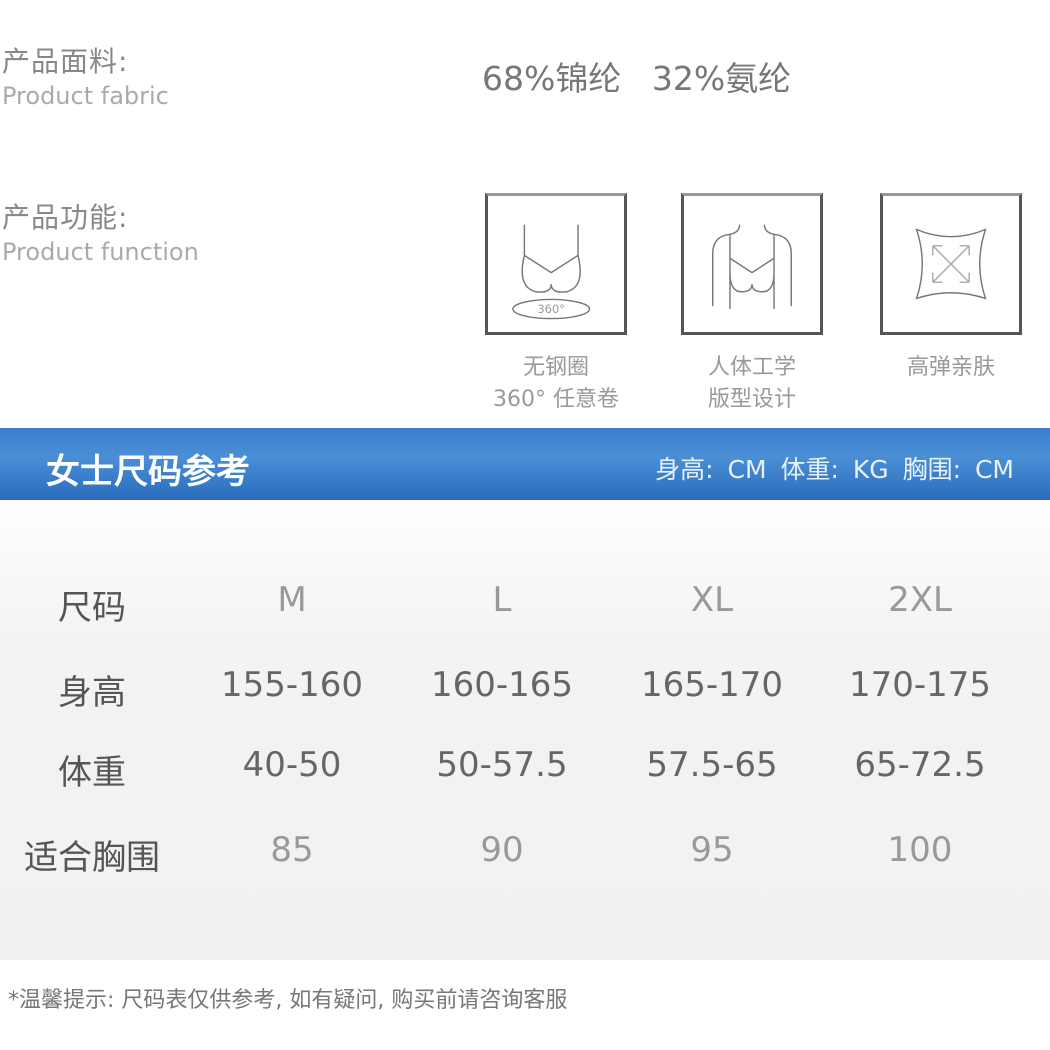 This screenshot has width=1050, height=1050. What do you see at coordinates (292, 685) in the screenshot?
I see `table-cell: 155-160` at bounding box center [292, 685].